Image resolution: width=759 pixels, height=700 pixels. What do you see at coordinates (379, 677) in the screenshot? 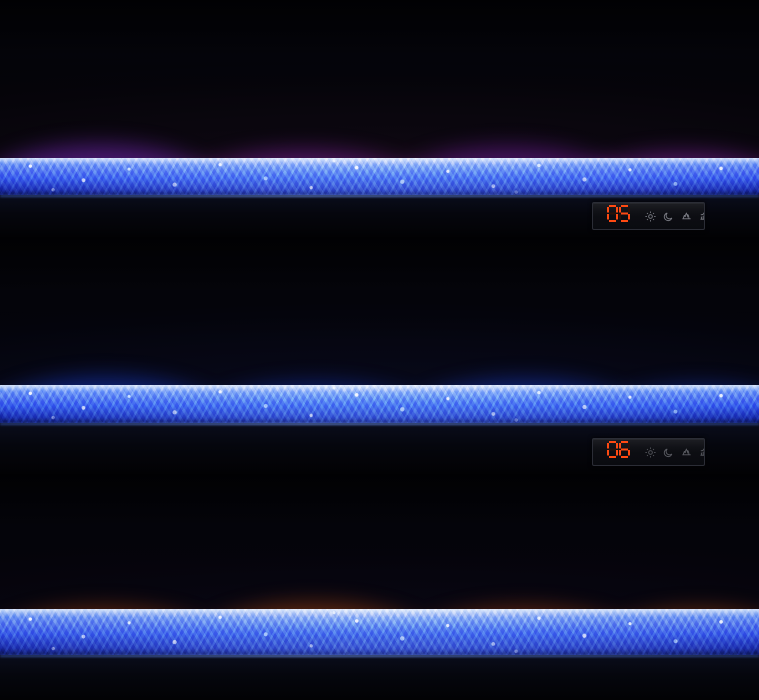
I see `hearth-lip` at bounding box center [379, 677].